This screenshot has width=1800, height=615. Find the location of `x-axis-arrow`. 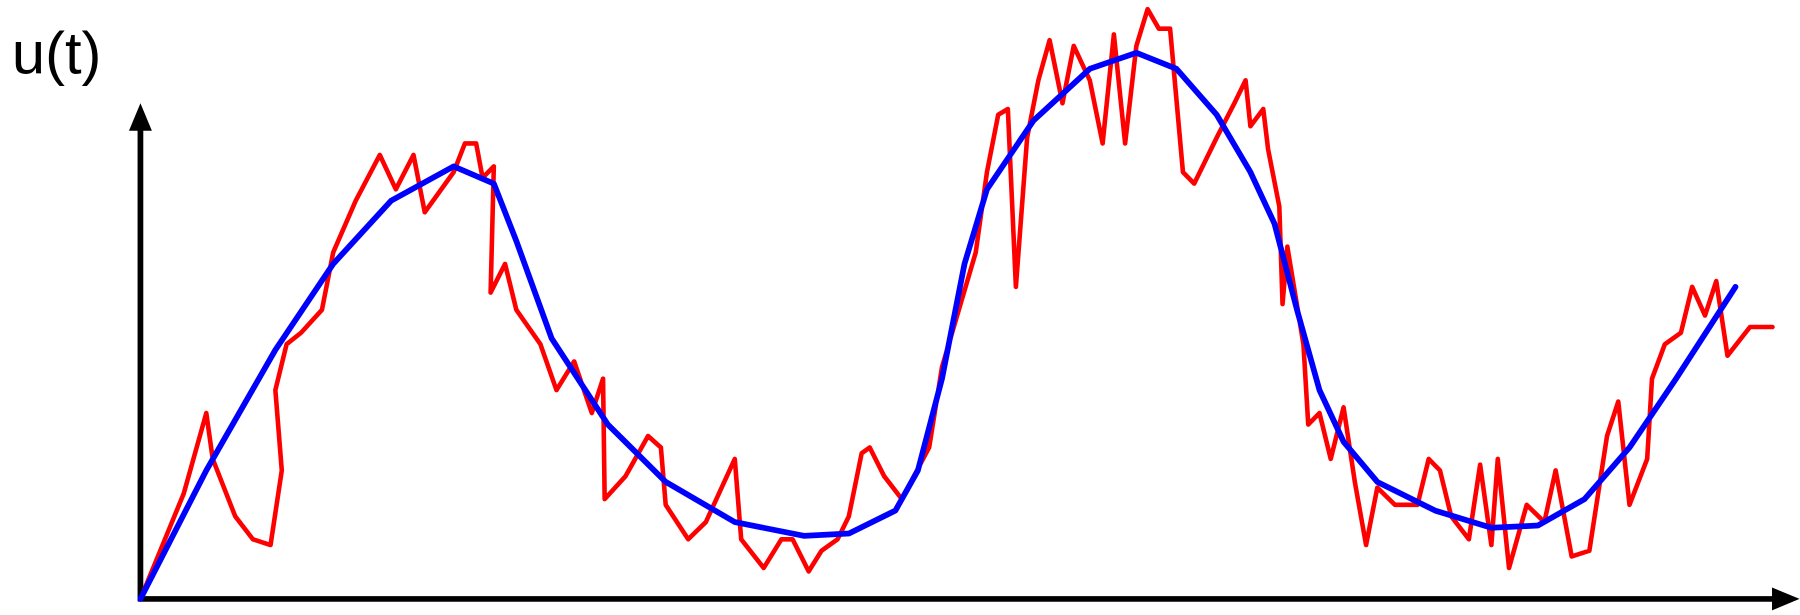

x-axis-arrow is located at coordinates (1786, 599).